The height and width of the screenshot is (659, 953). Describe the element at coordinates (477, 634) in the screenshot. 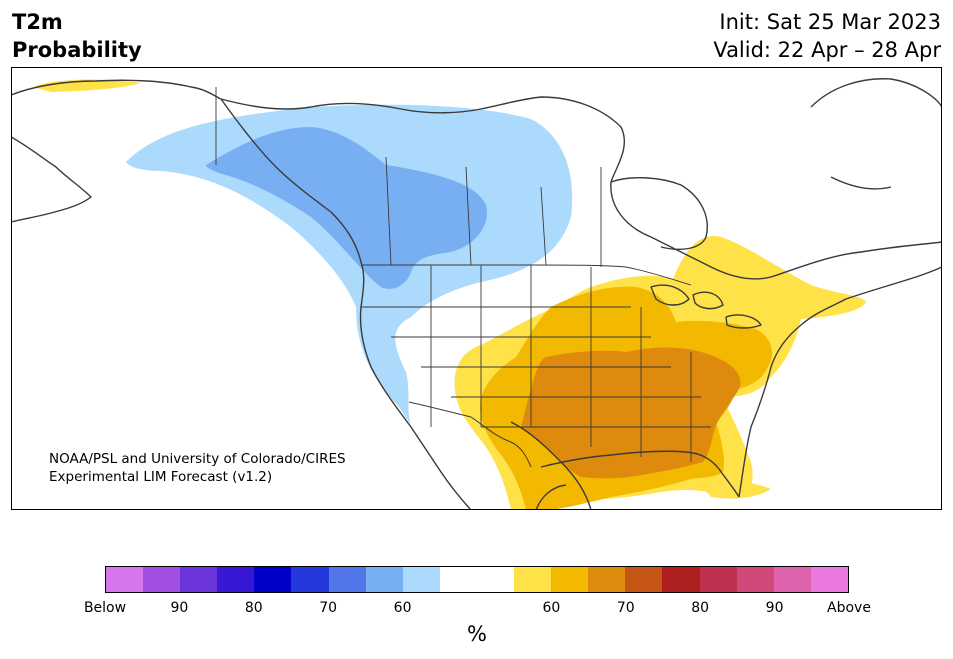

I see `colorbar-unit: %` at that location.